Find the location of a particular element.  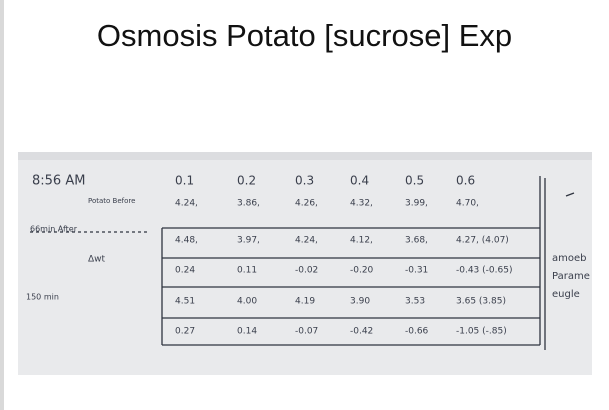

cell: 0.3 is located at coordinates (304, 181).